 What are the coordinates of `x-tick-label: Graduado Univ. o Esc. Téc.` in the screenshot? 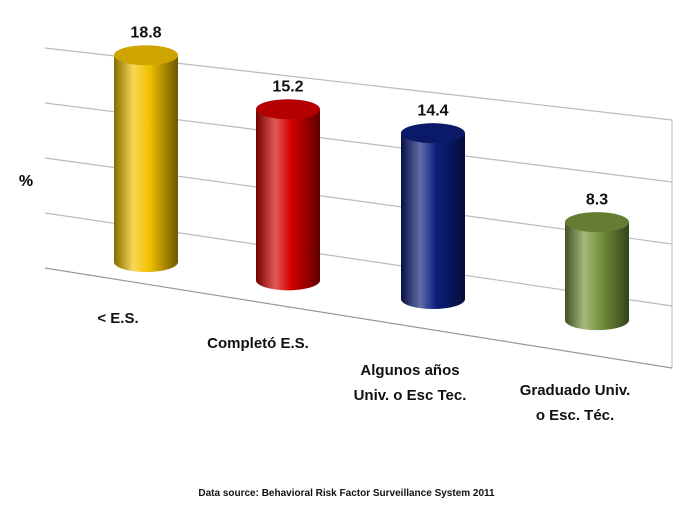 It's located at (575, 403).